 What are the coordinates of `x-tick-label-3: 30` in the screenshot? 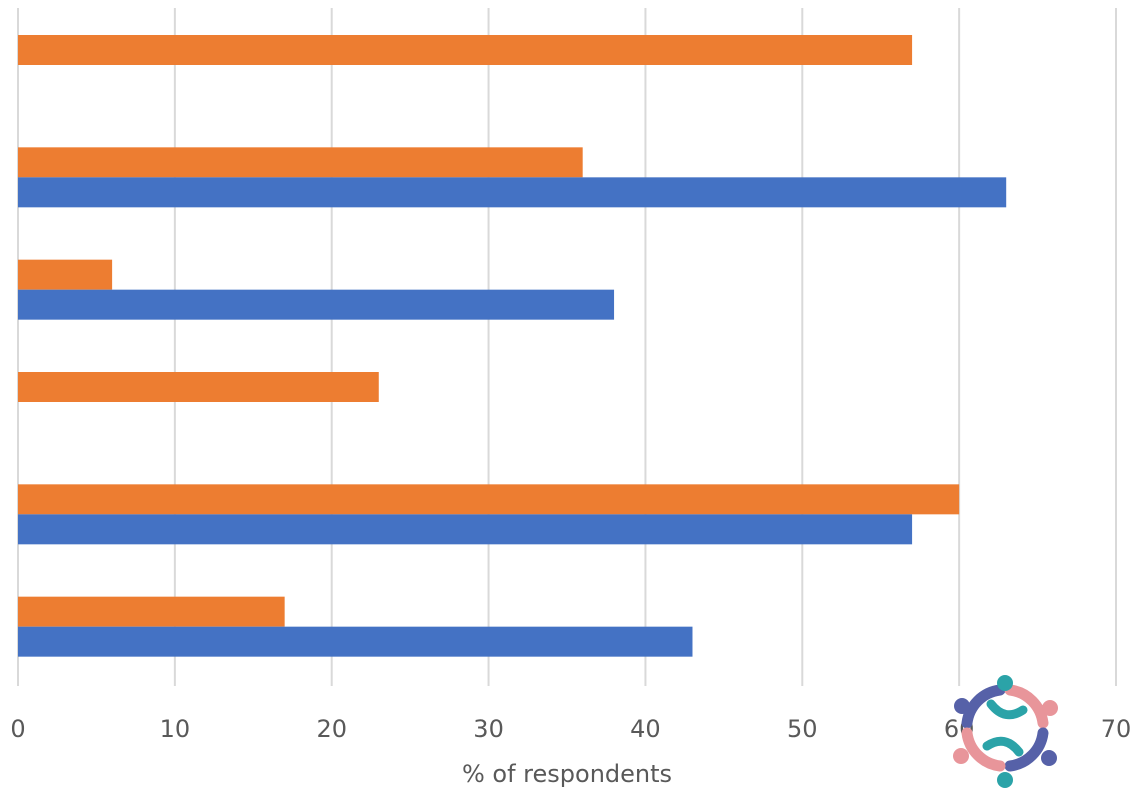 It's located at (488, 729).